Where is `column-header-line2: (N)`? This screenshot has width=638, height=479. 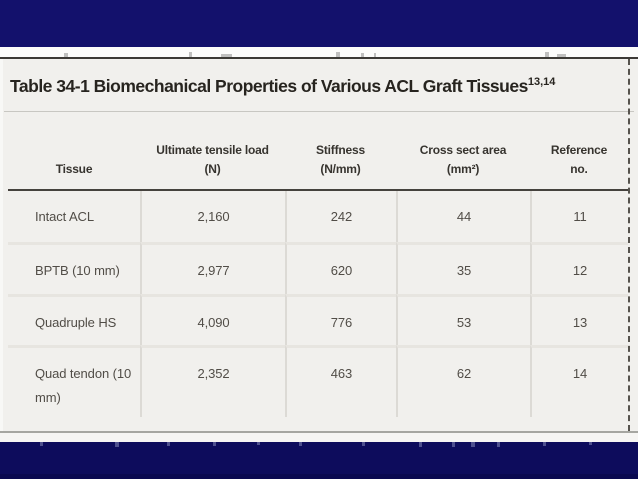
column-header-line2: (N) is located at coordinates (212, 169).